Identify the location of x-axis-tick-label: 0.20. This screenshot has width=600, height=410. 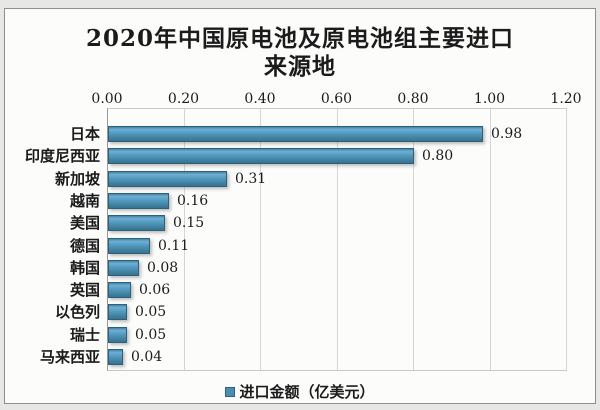
(183, 99).